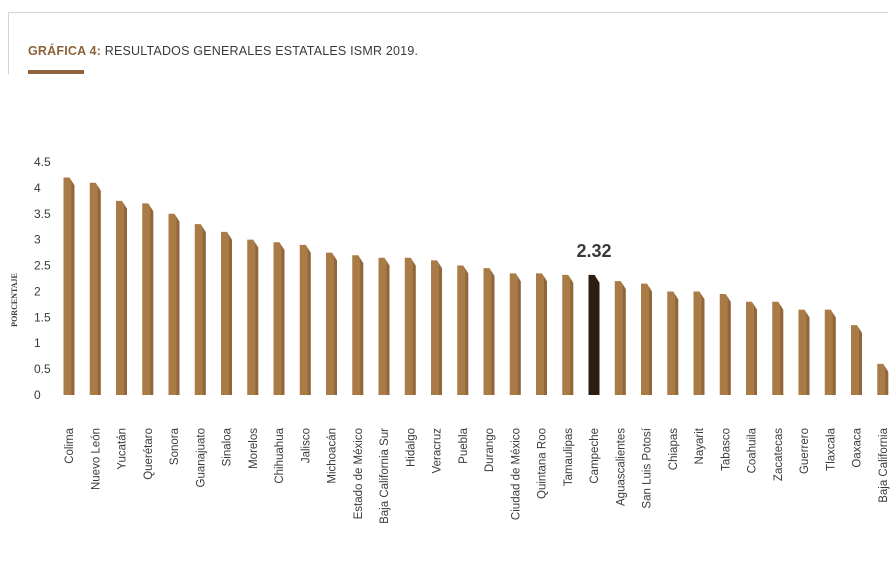 The height and width of the screenshot is (561, 891). Describe the element at coordinates (42, 317) in the screenshot. I see `y-tick-label: 1.5` at that location.